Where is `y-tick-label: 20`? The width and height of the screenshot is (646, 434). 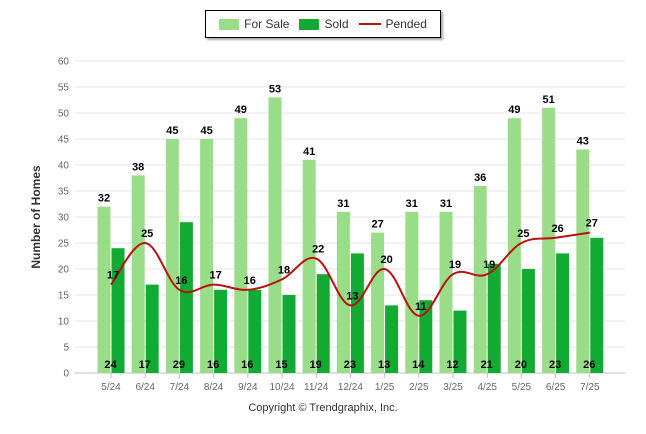
y-tick-label: 20 is located at coordinates (64, 270).